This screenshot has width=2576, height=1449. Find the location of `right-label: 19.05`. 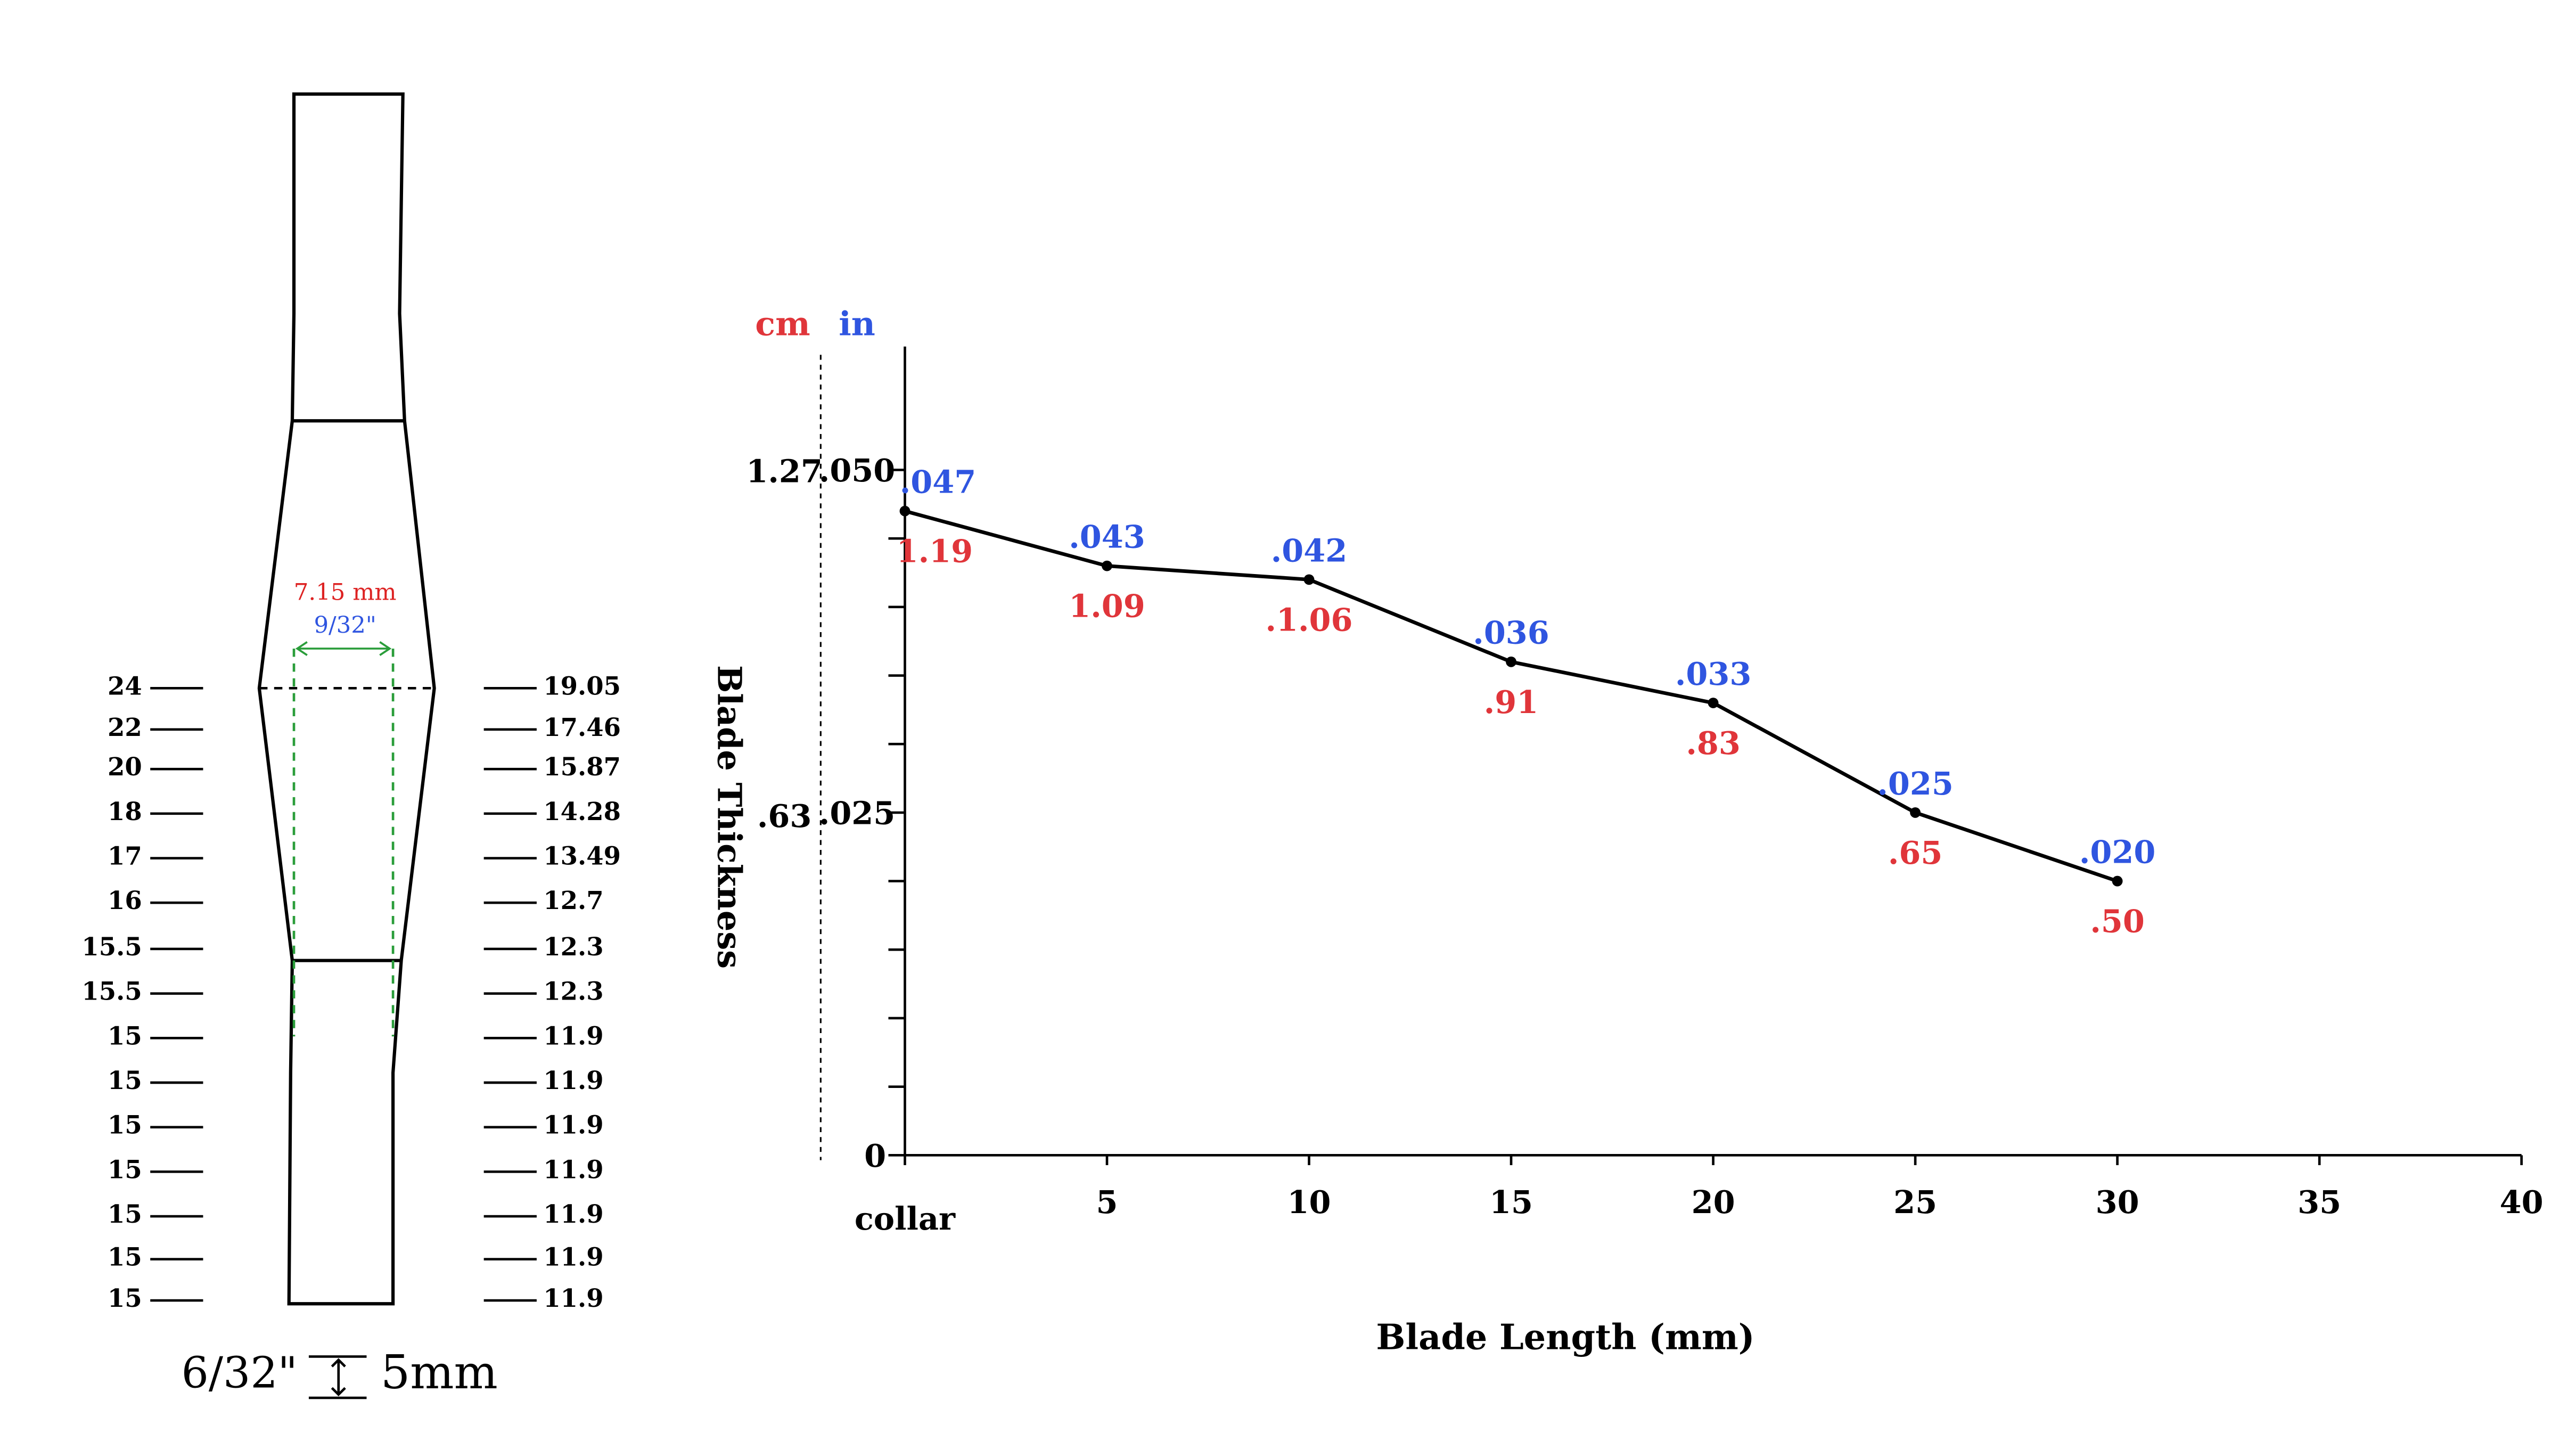

right-label: 19.05 is located at coordinates (582, 685).